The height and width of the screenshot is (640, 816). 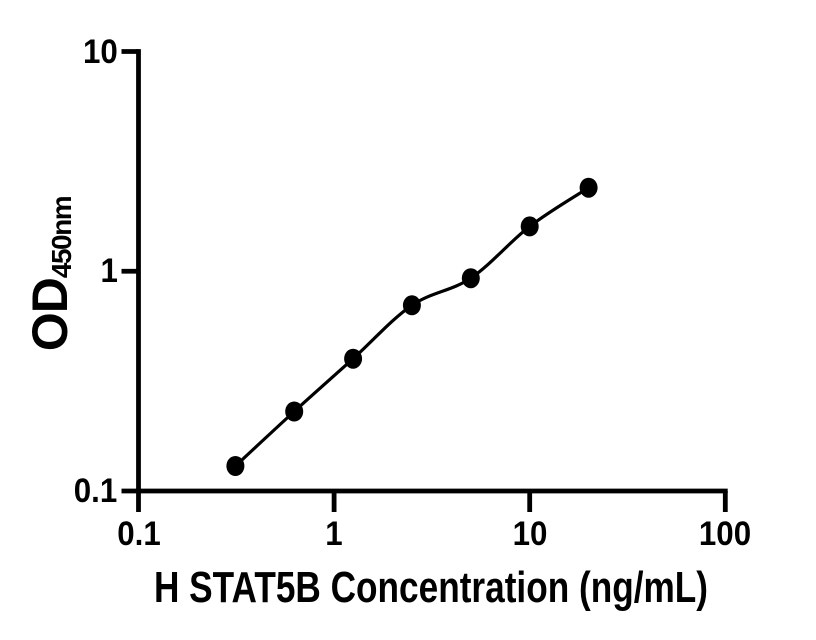 I want to click on y-axis-title-text: OD, so click(x=50, y=315).